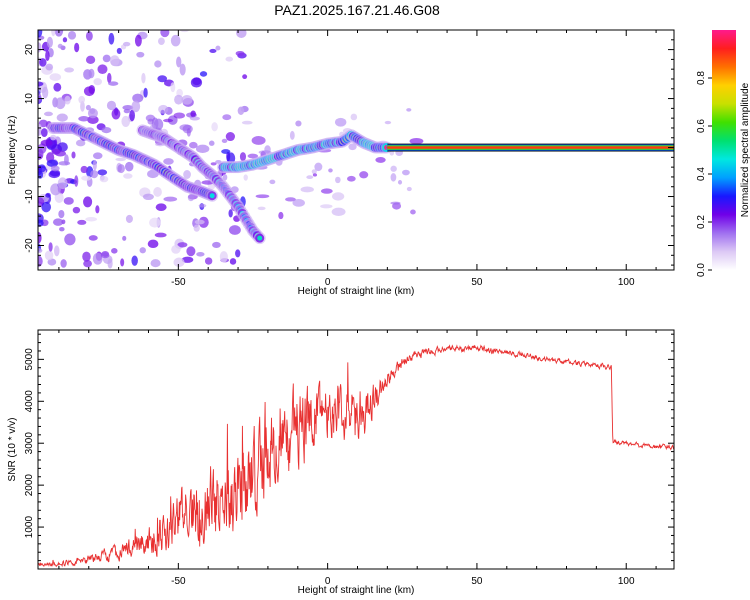  What do you see at coordinates (626, 581) in the screenshot?
I see `snr-x-tick-label: 100` at bounding box center [626, 581].